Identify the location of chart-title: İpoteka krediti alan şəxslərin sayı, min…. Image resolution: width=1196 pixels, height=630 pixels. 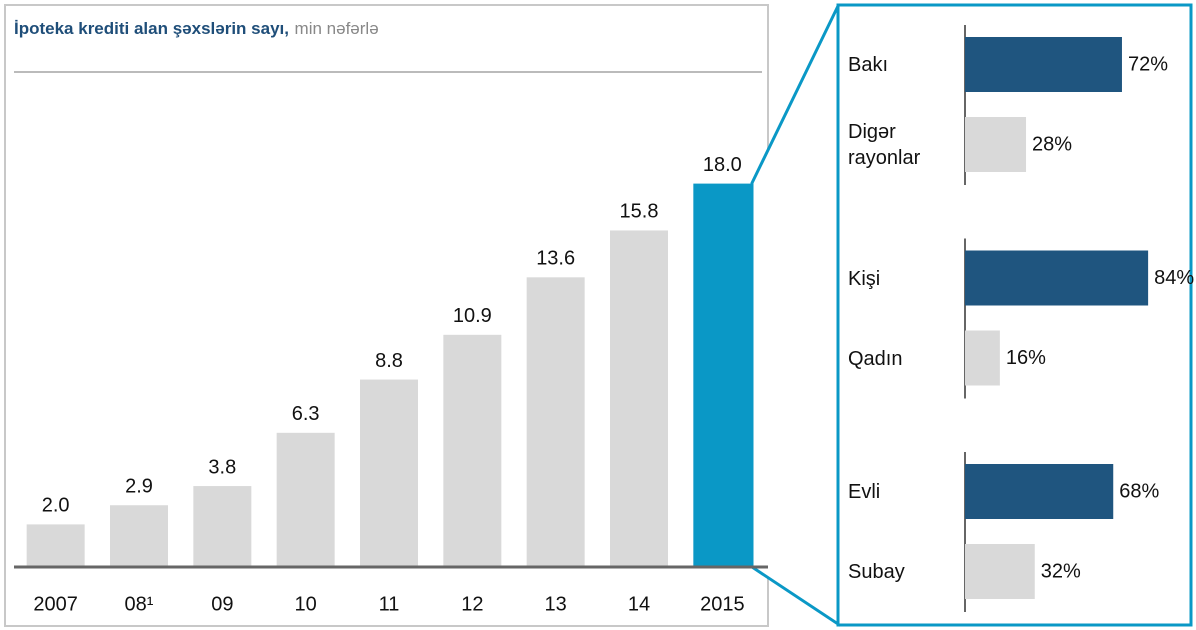
(196, 29).